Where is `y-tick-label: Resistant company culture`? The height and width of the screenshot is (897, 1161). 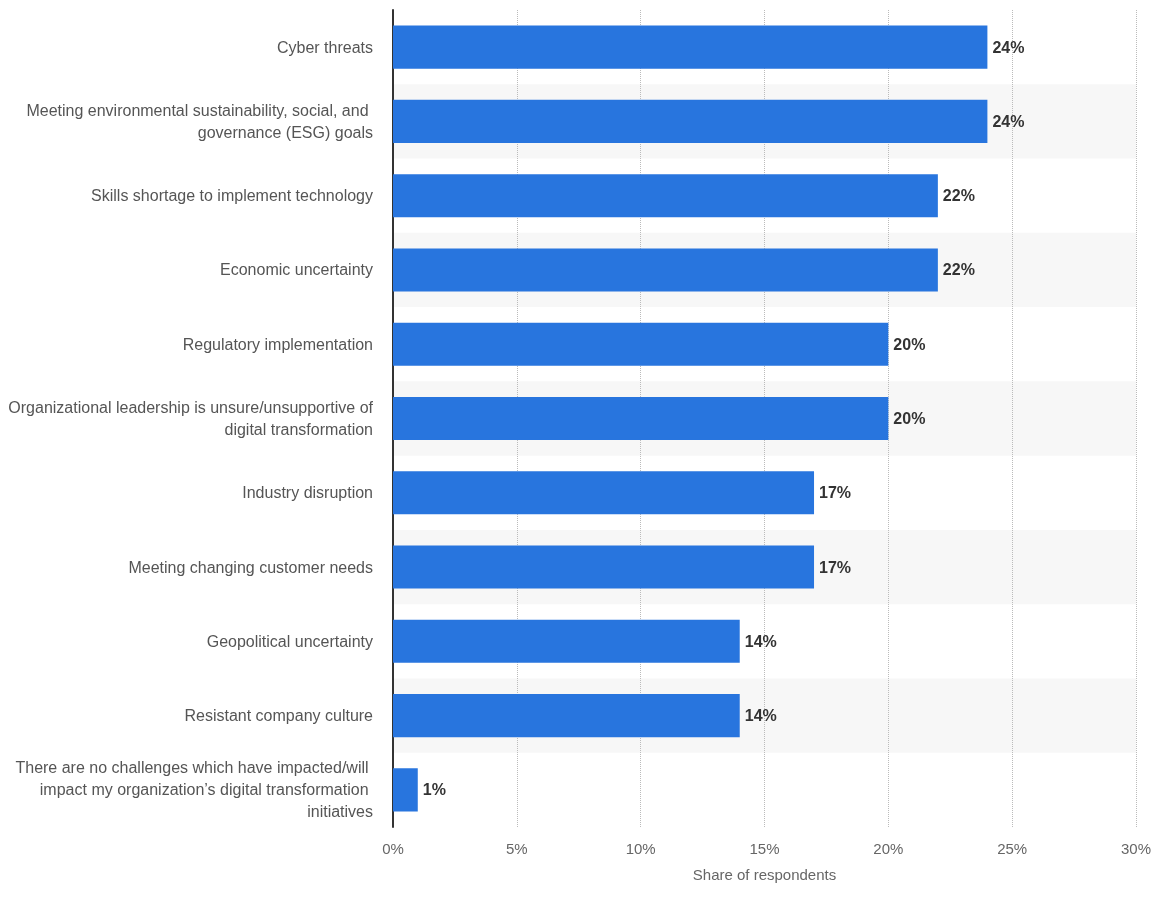
y-tick-label: Resistant company culture is located at coordinates (279, 716).